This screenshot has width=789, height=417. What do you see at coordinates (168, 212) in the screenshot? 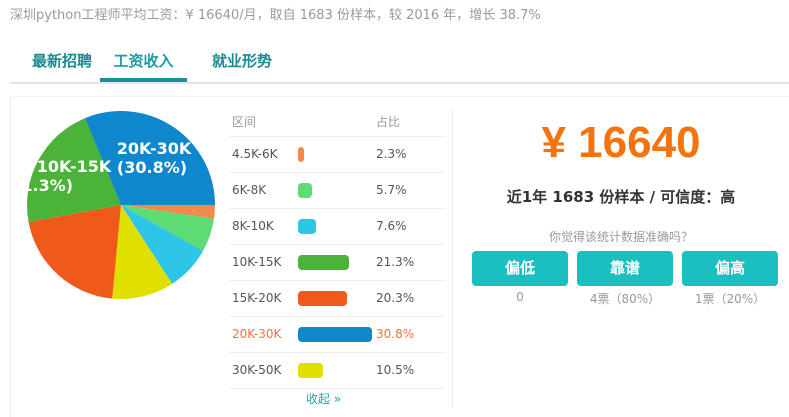
I see `pie-slice-4.5K-6K` at bounding box center [168, 212].